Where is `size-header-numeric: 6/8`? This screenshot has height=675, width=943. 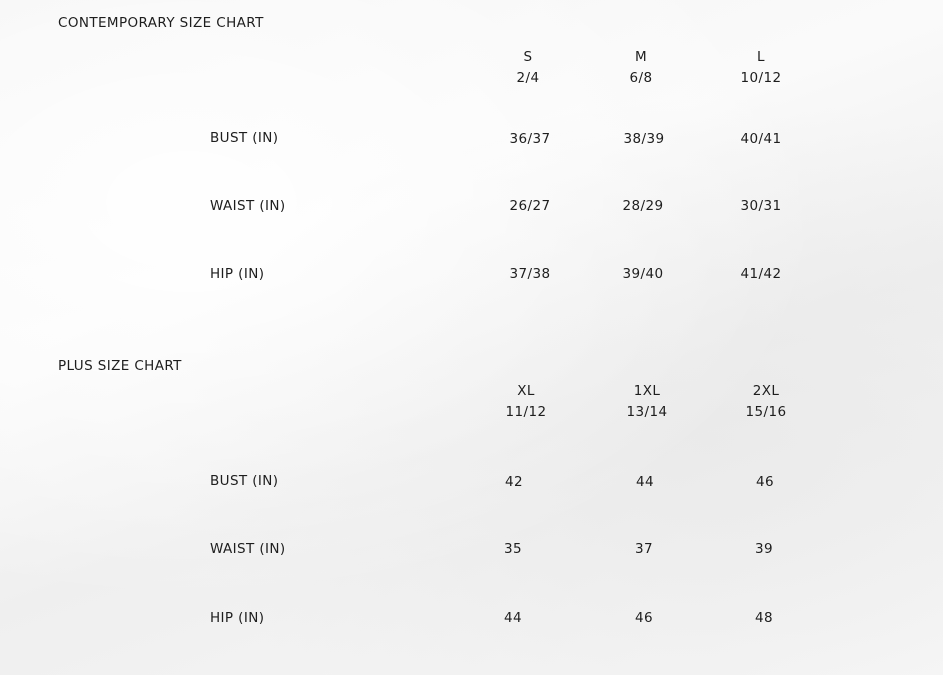 size-header-numeric: 6/8 is located at coordinates (641, 78).